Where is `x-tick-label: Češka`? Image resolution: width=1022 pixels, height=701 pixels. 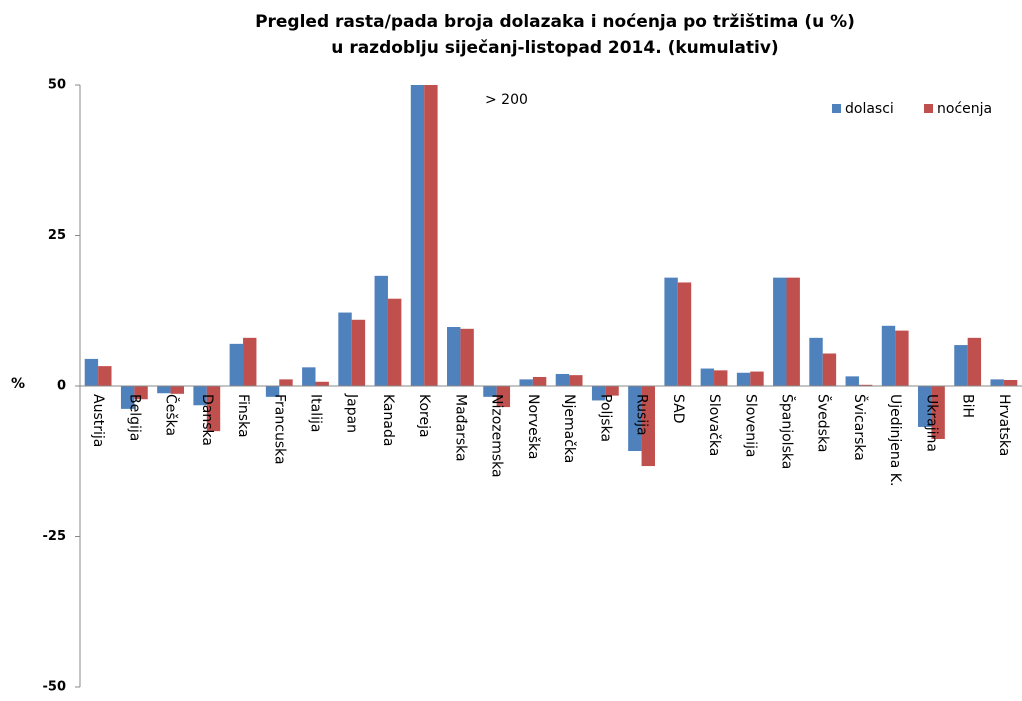 x-tick-label: Češka is located at coordinates (172, 415).